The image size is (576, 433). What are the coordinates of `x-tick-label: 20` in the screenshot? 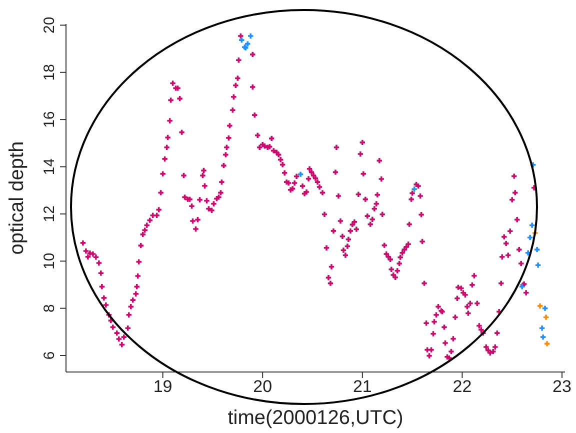 It's located at (262, 386).